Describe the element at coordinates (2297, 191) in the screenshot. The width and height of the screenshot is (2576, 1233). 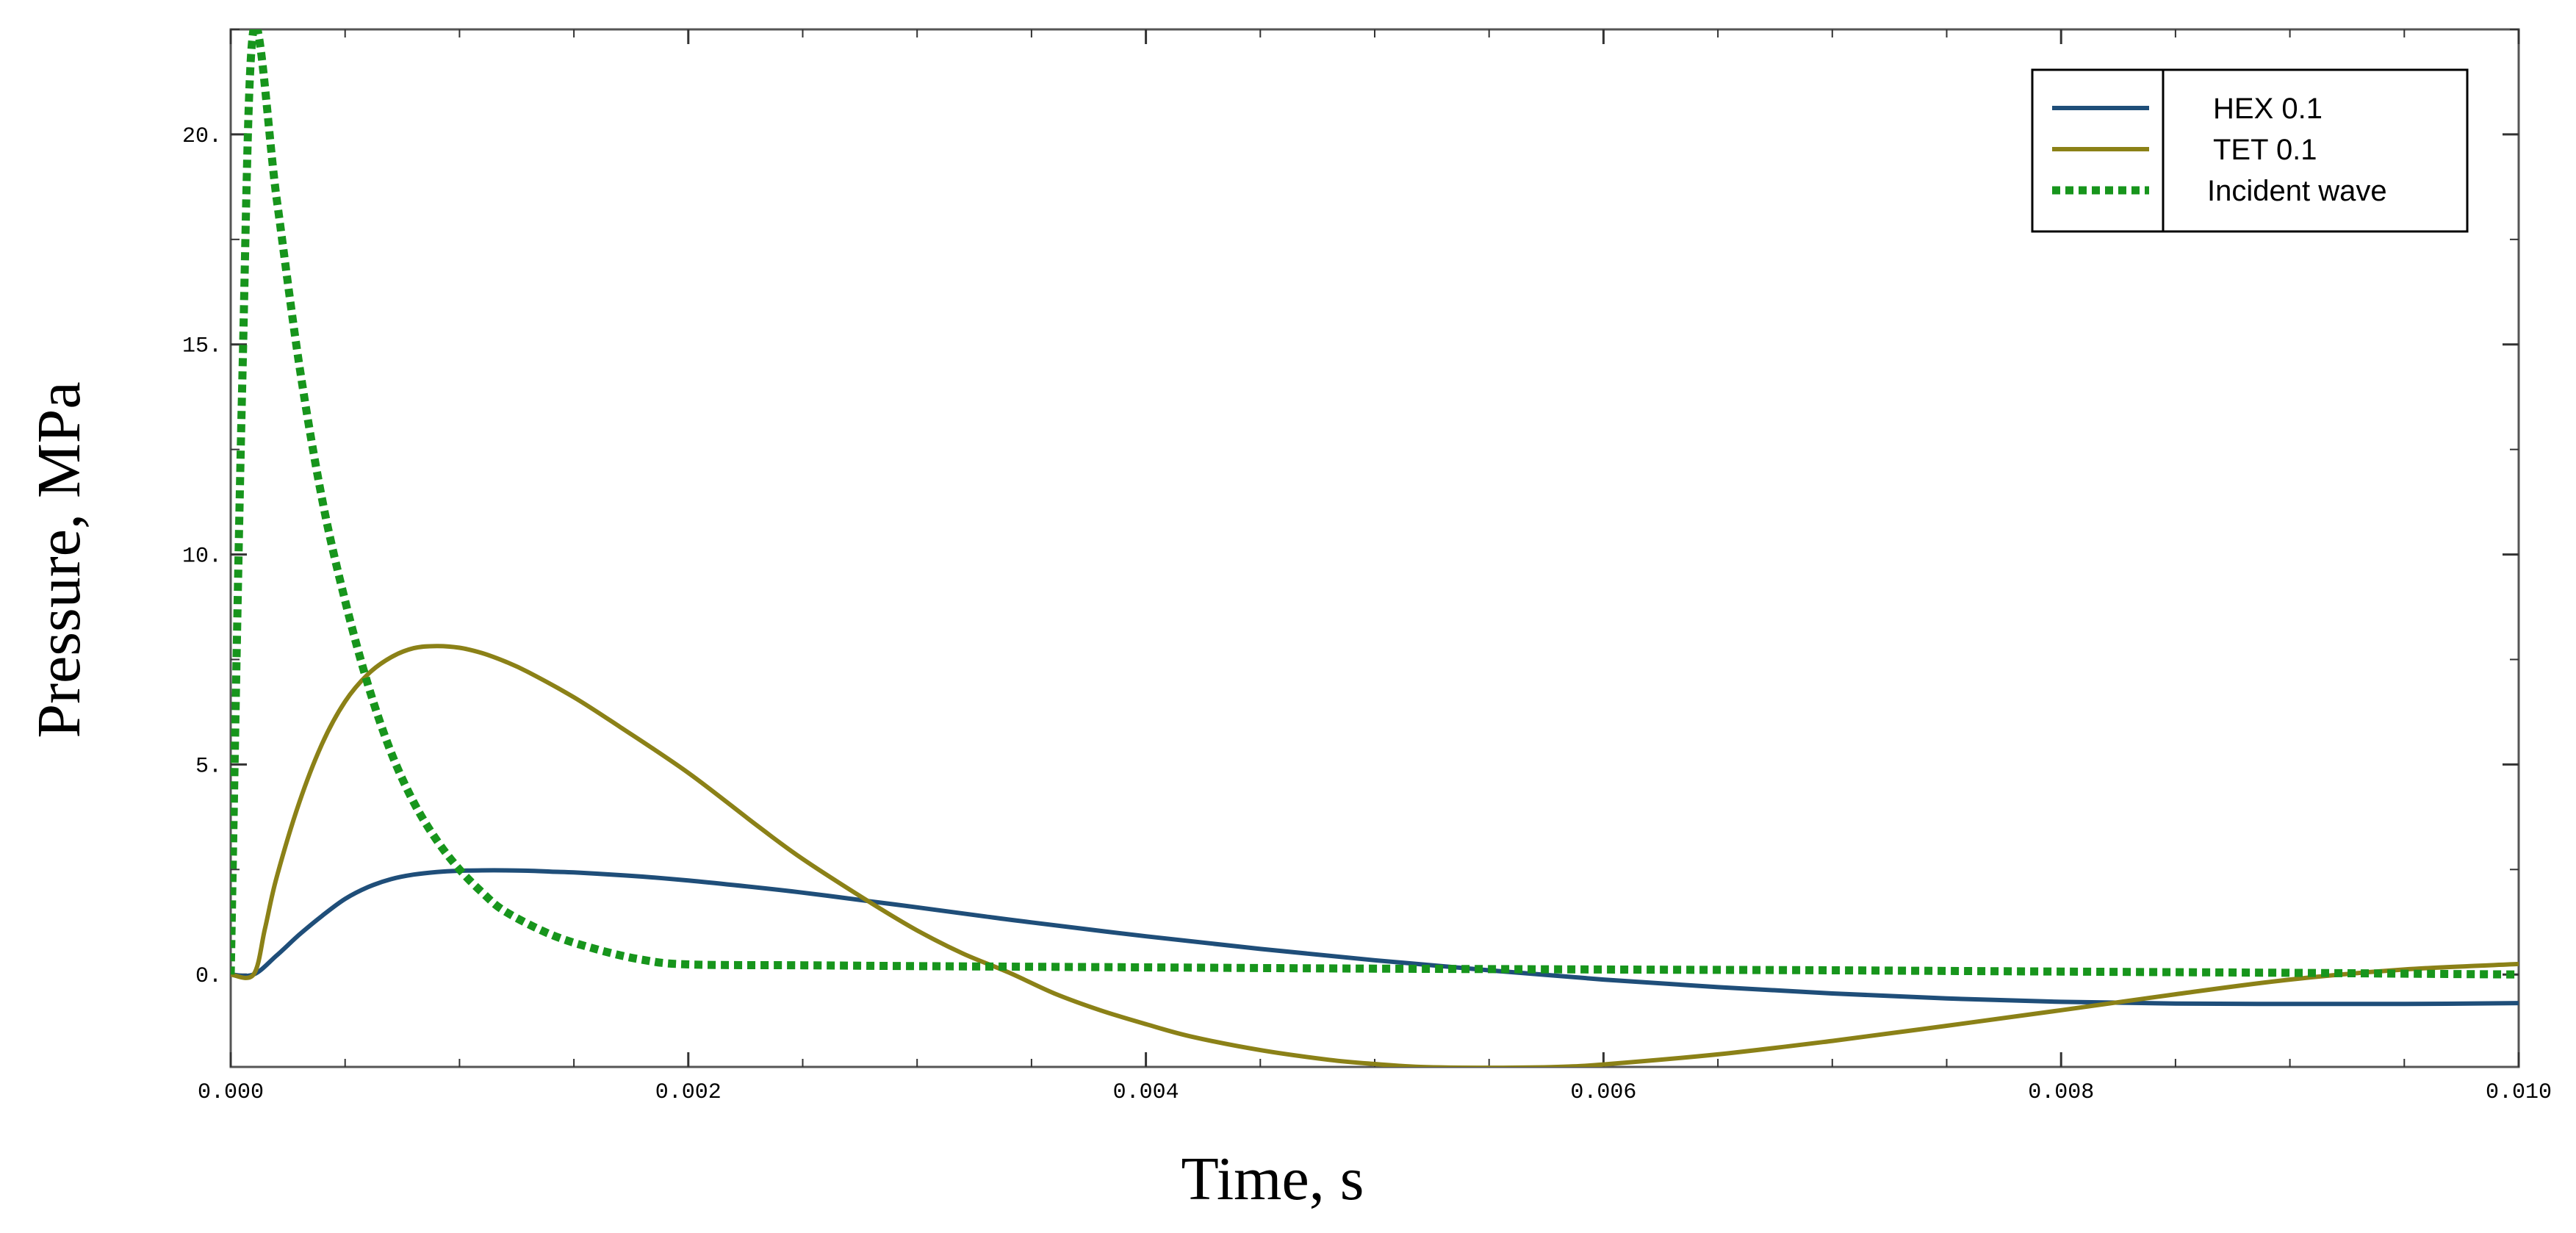
I see `legend-label-2: Incident wave` at that location.